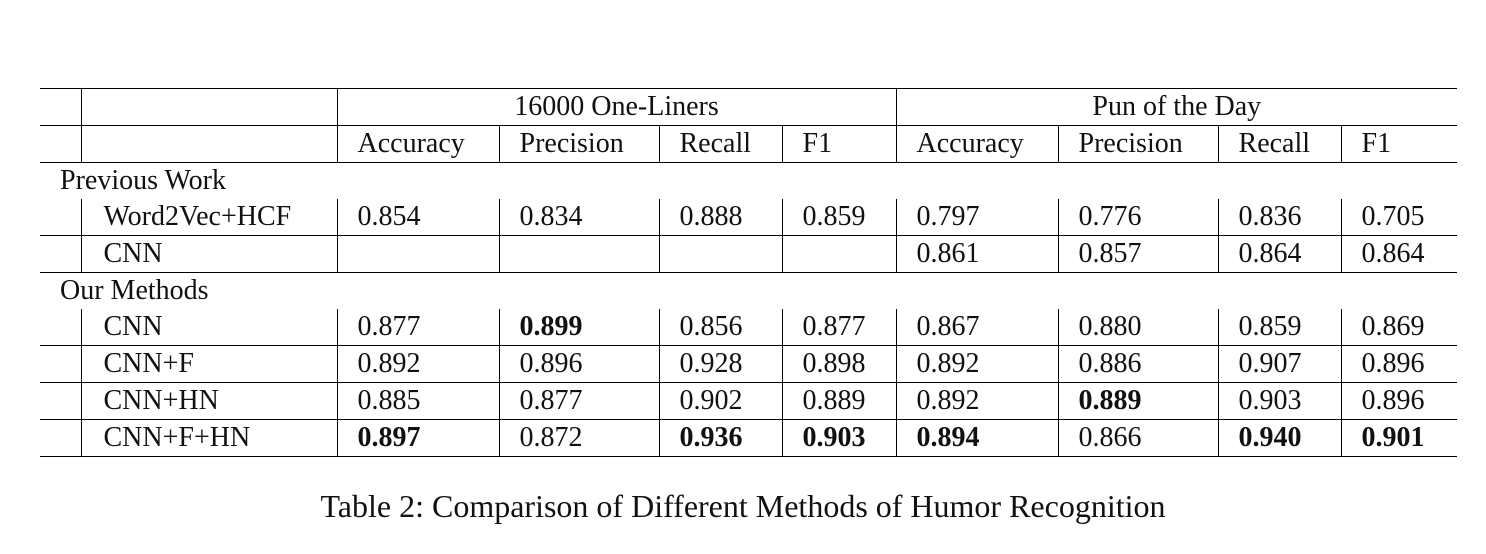 The image size is (1486, 554). What do you see at coordinates (1399, 438) in the screenshot?
I see `value-cell: 0.901` at bounding box center [1399, 438].